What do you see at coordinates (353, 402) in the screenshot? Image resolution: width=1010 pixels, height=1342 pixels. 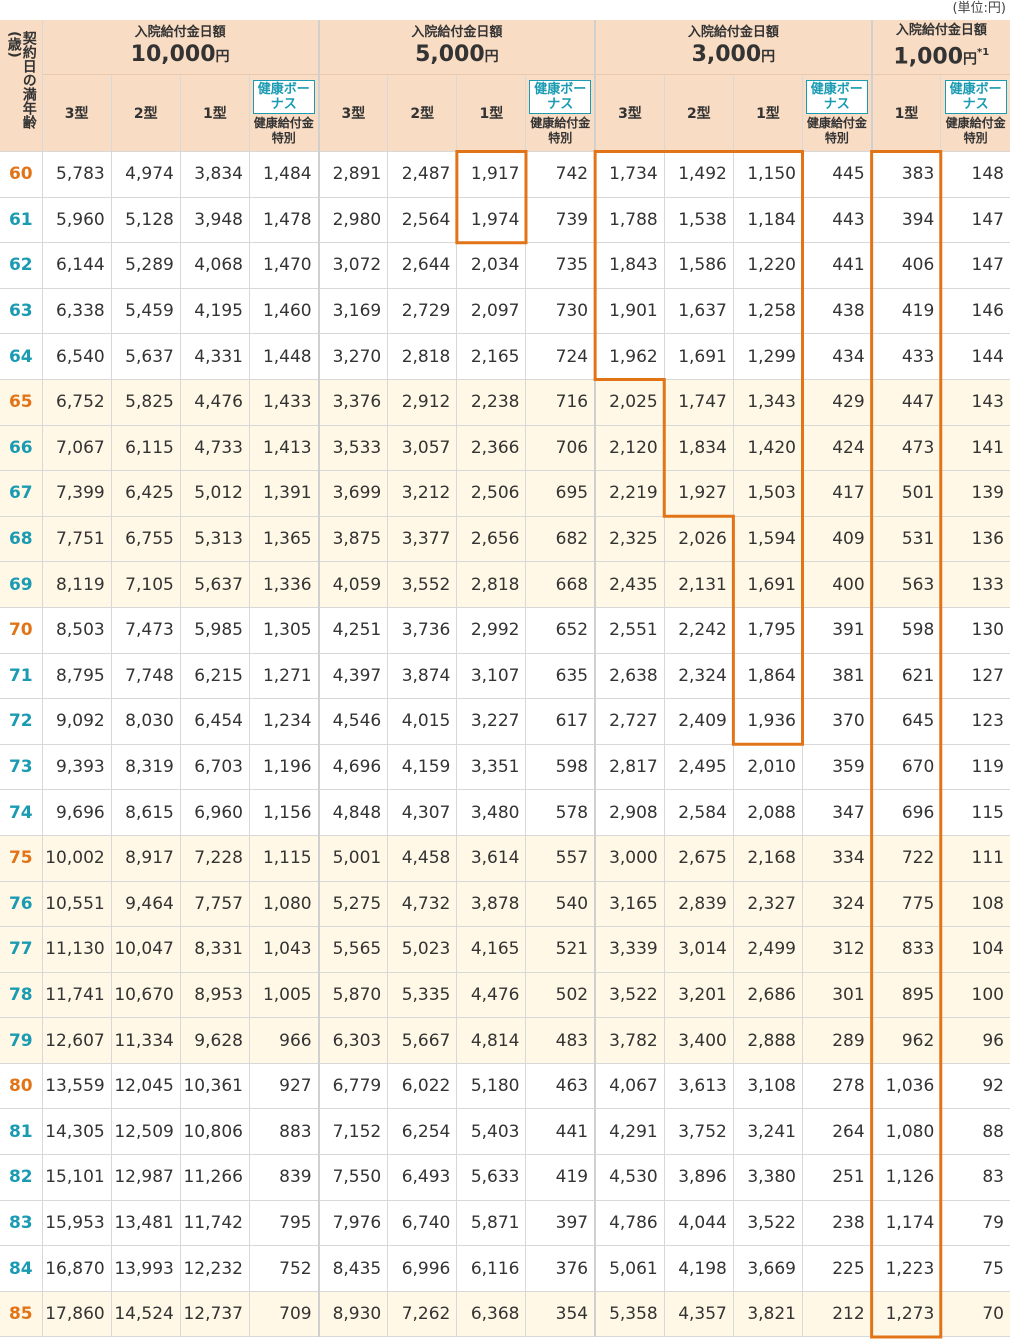 I see `value-cell: 3,376` at bounding box center [353, 402].